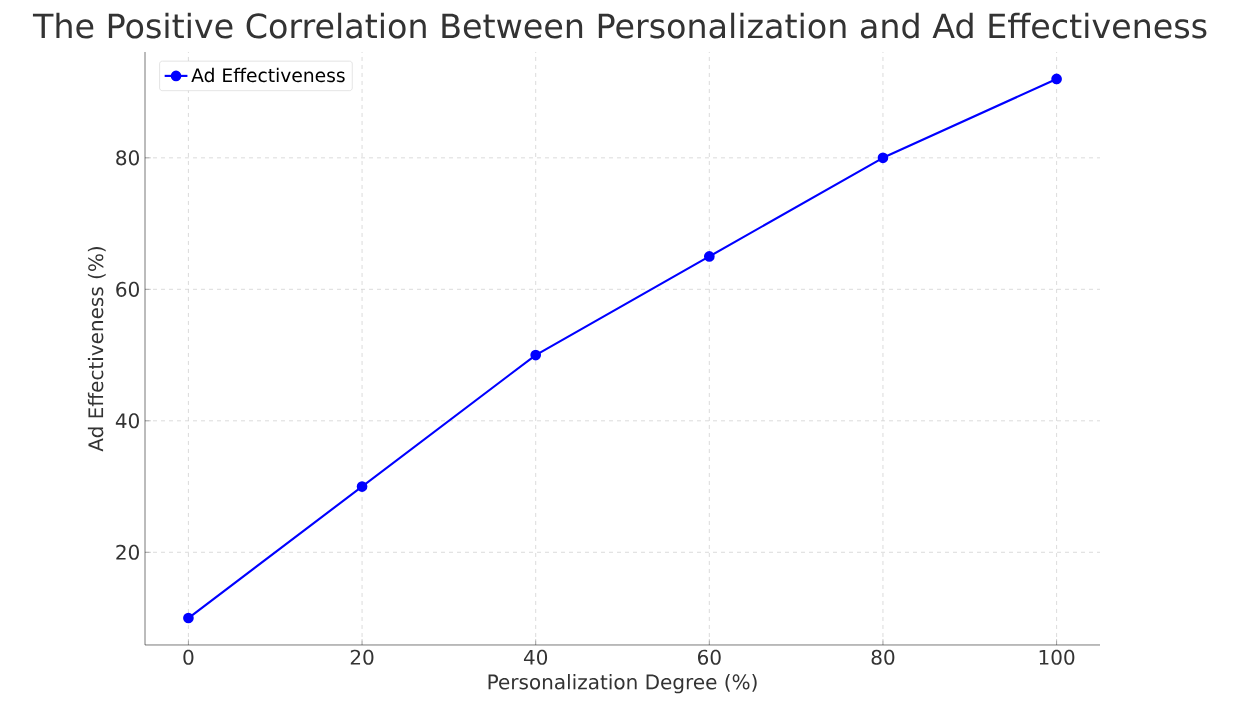  I want to click on y-tick-label: 20, so click(127, 552).